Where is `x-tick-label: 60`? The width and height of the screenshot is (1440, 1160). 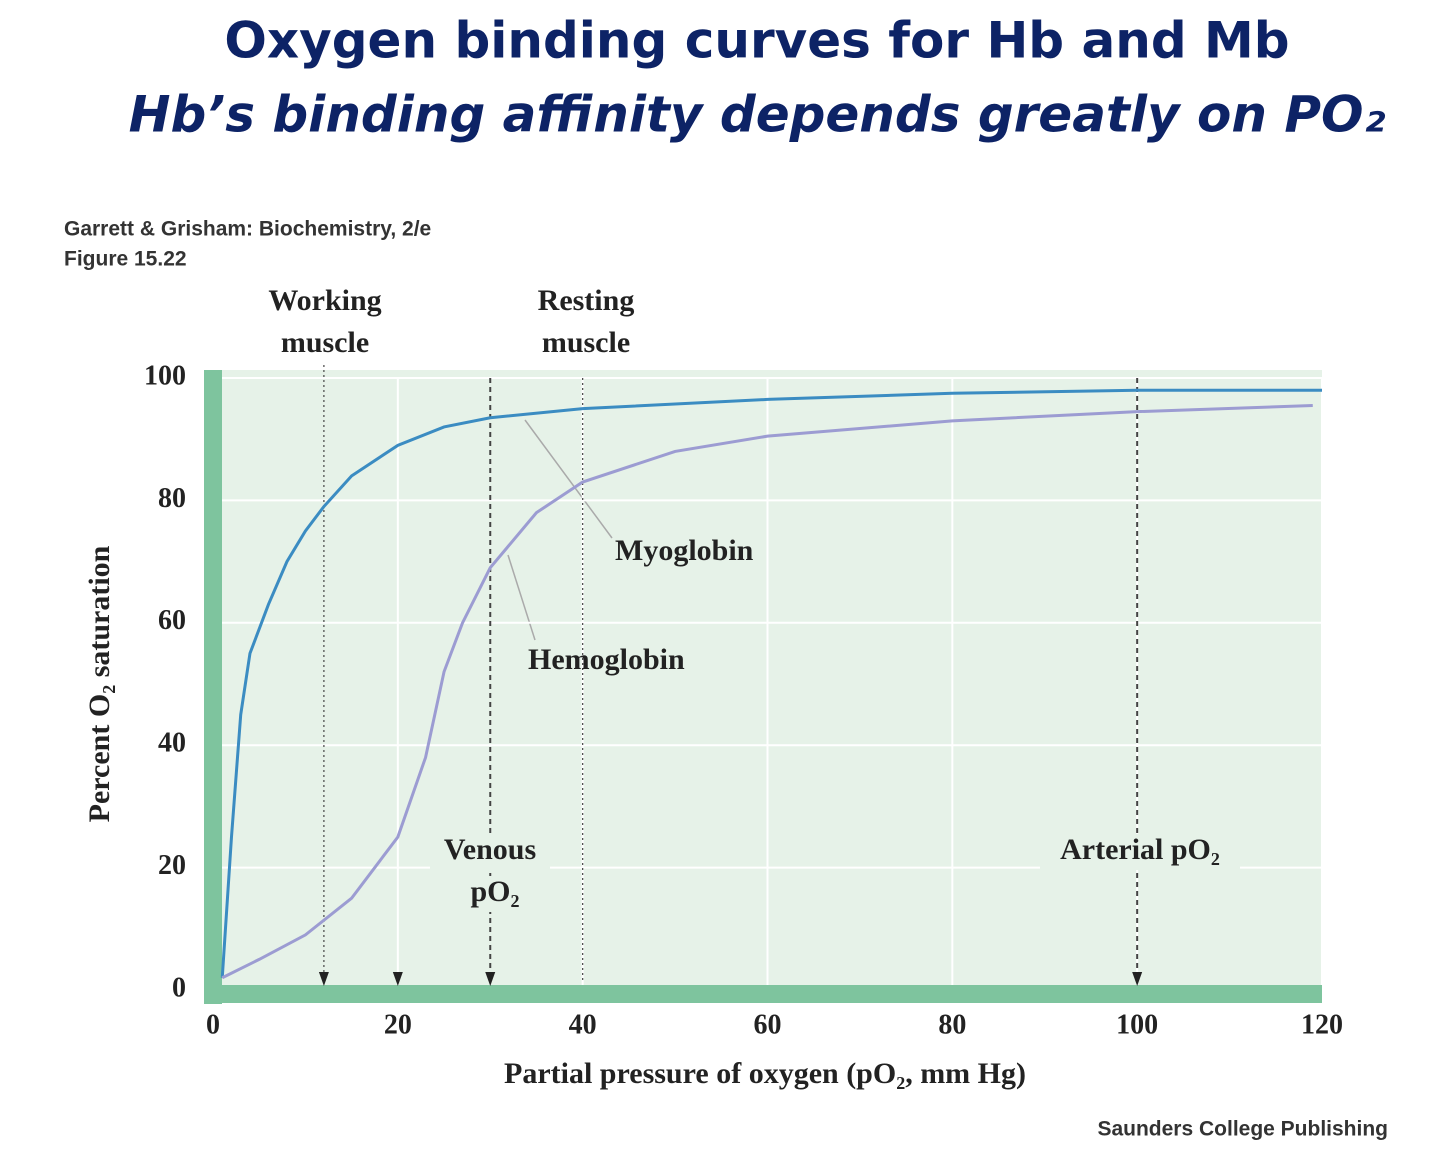
x-tick-label: 60 is located at coordinates (768, 1024).